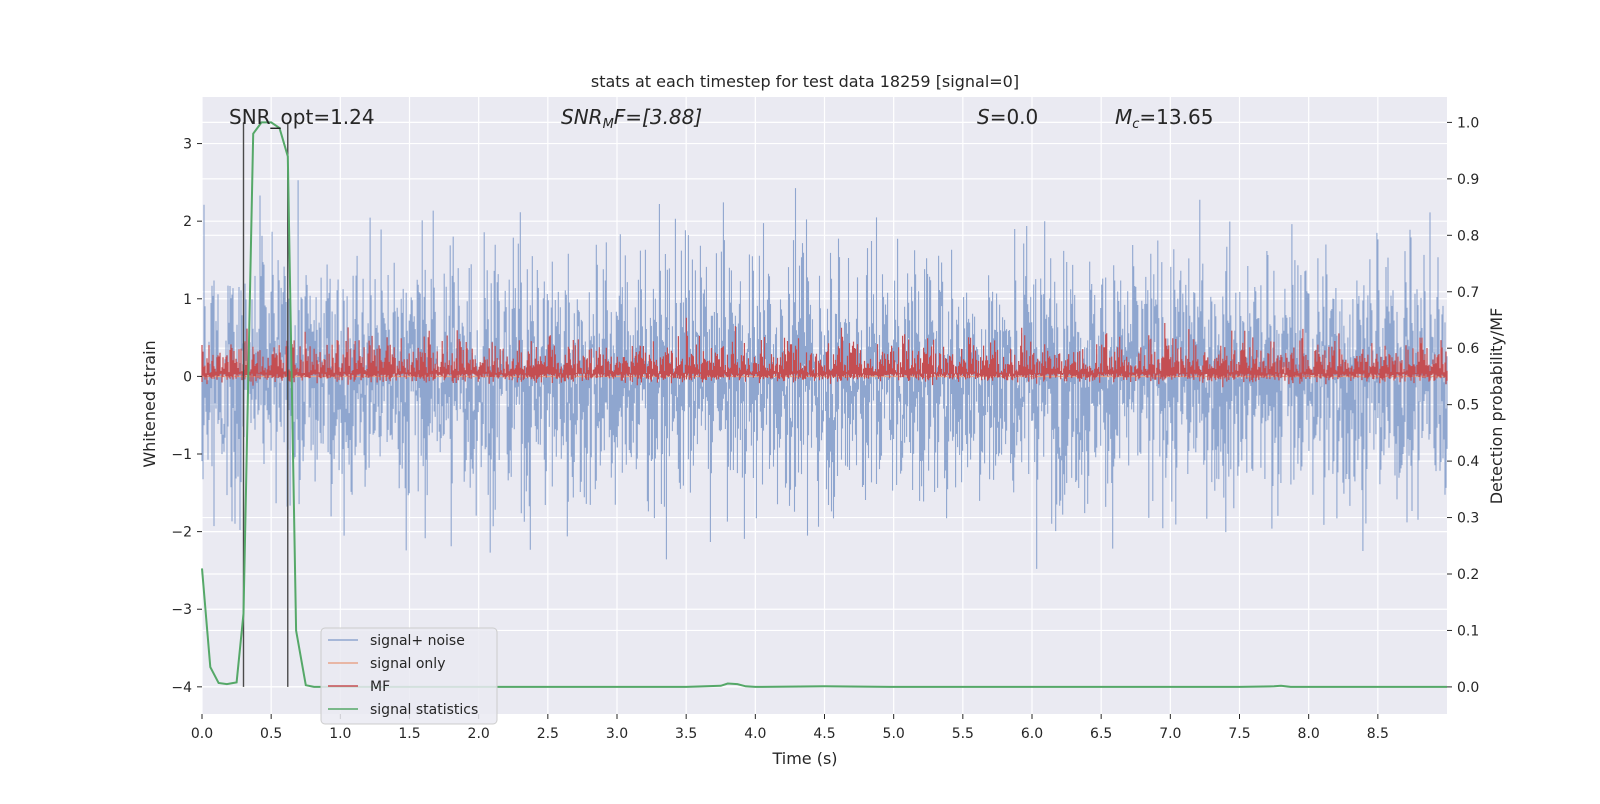  What do you see at coordinates (1378, 734) in the screenshot?
I see `x-tick-label: 8.5` at bounding box center [1378, 734].